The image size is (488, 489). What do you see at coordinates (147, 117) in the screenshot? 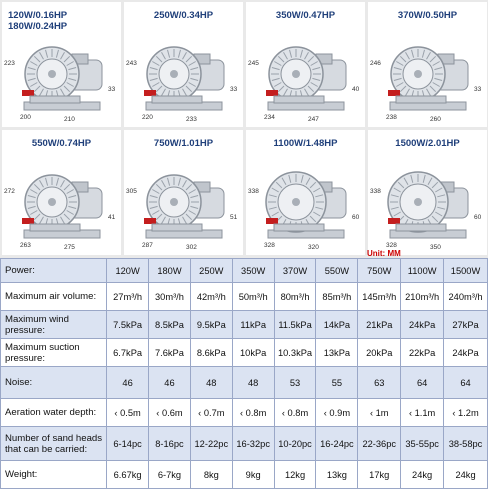
I see `dimension-label: 220` at bounding box center [147, 117].